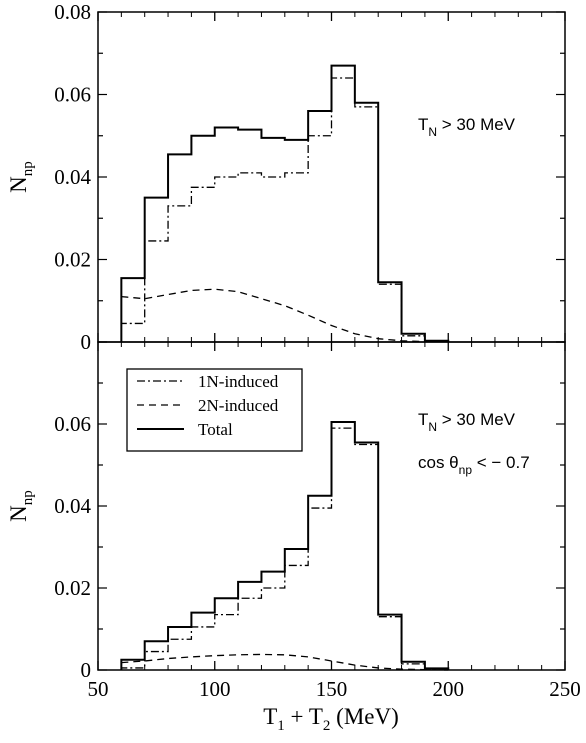  I want to click on annotation-part: np, so click(466, 470).